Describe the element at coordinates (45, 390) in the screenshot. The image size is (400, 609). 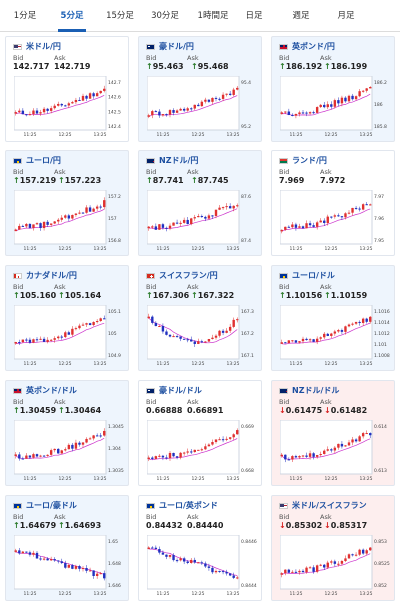
I see `pair-name: 英ポンド/ドル` at that location.